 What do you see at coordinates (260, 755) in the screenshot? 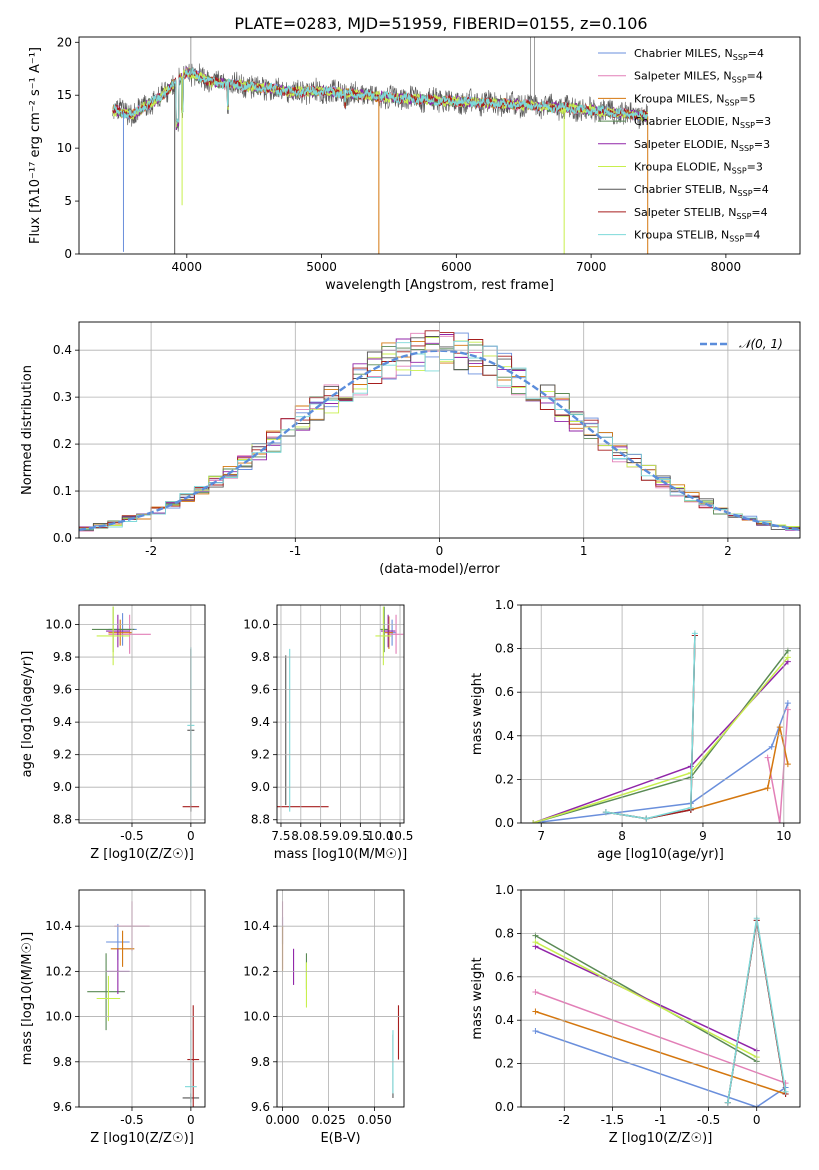
I see `y-tick-label: 9.2` at bounding box center [260, 755].